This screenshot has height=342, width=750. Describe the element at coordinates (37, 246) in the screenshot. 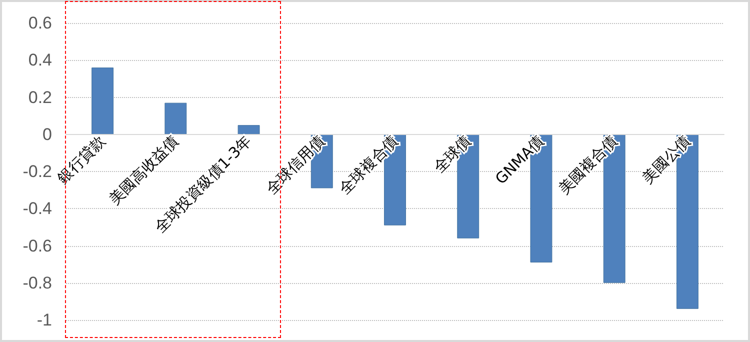

I see `y-tick-label: -0.6` at that location.